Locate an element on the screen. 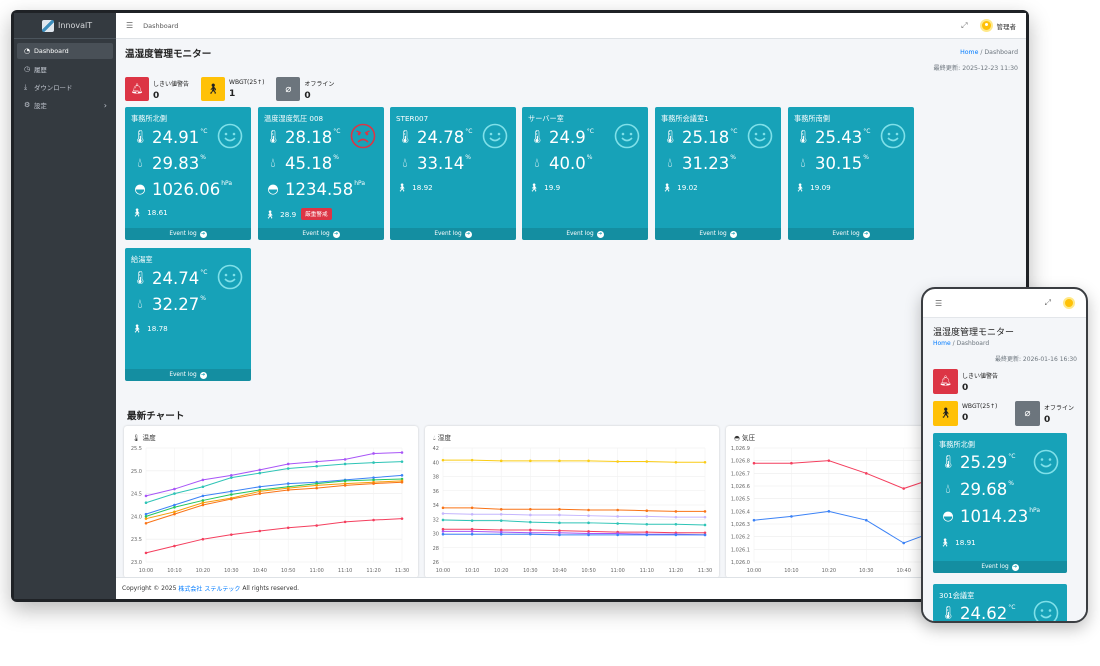 The width and height of the screenshot is (1100, 666). y-tick-label: 1,026.0 is located at coordinates (740, 563).